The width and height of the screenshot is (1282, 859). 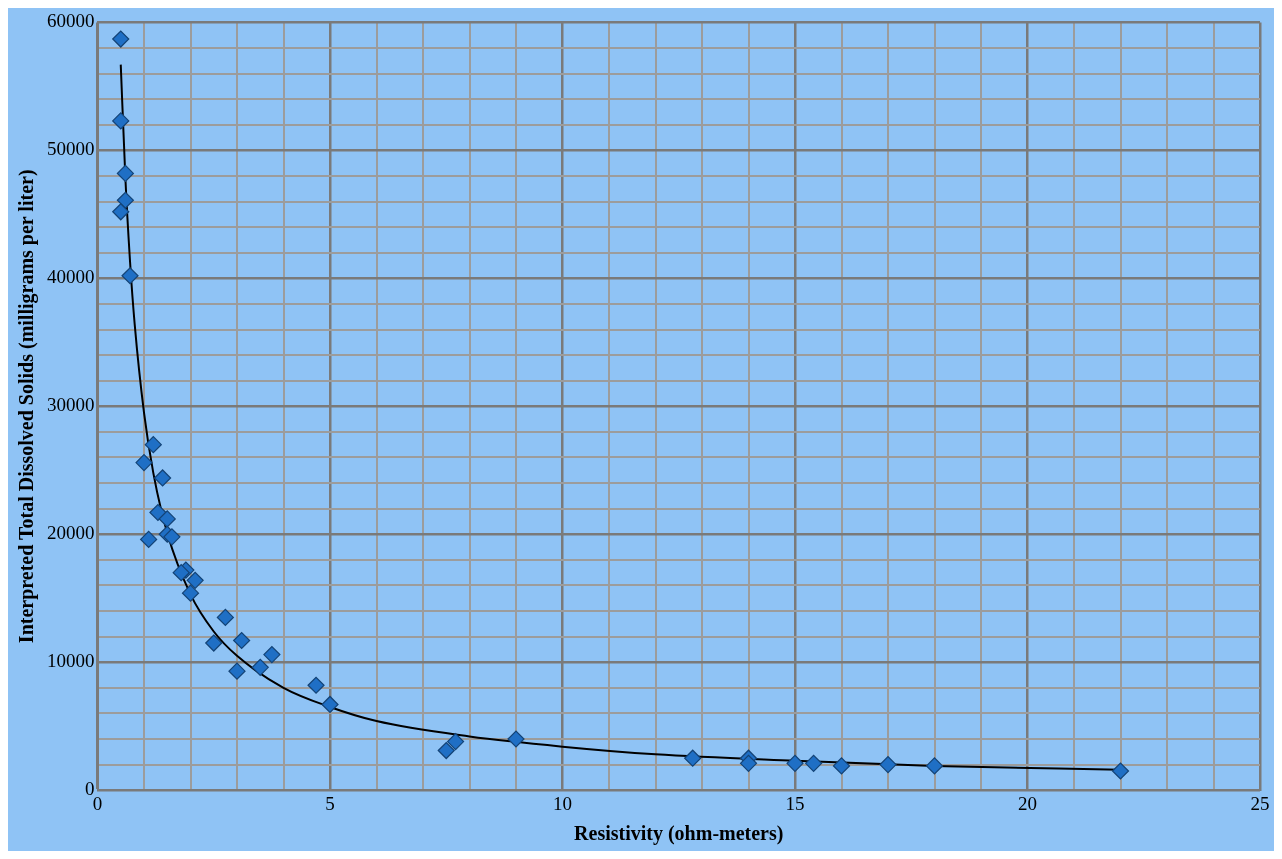 What do you see at coordinates (90, 789) in the screenshot?
I see `y-tick-label: 0` at bounding box center [90, 789].